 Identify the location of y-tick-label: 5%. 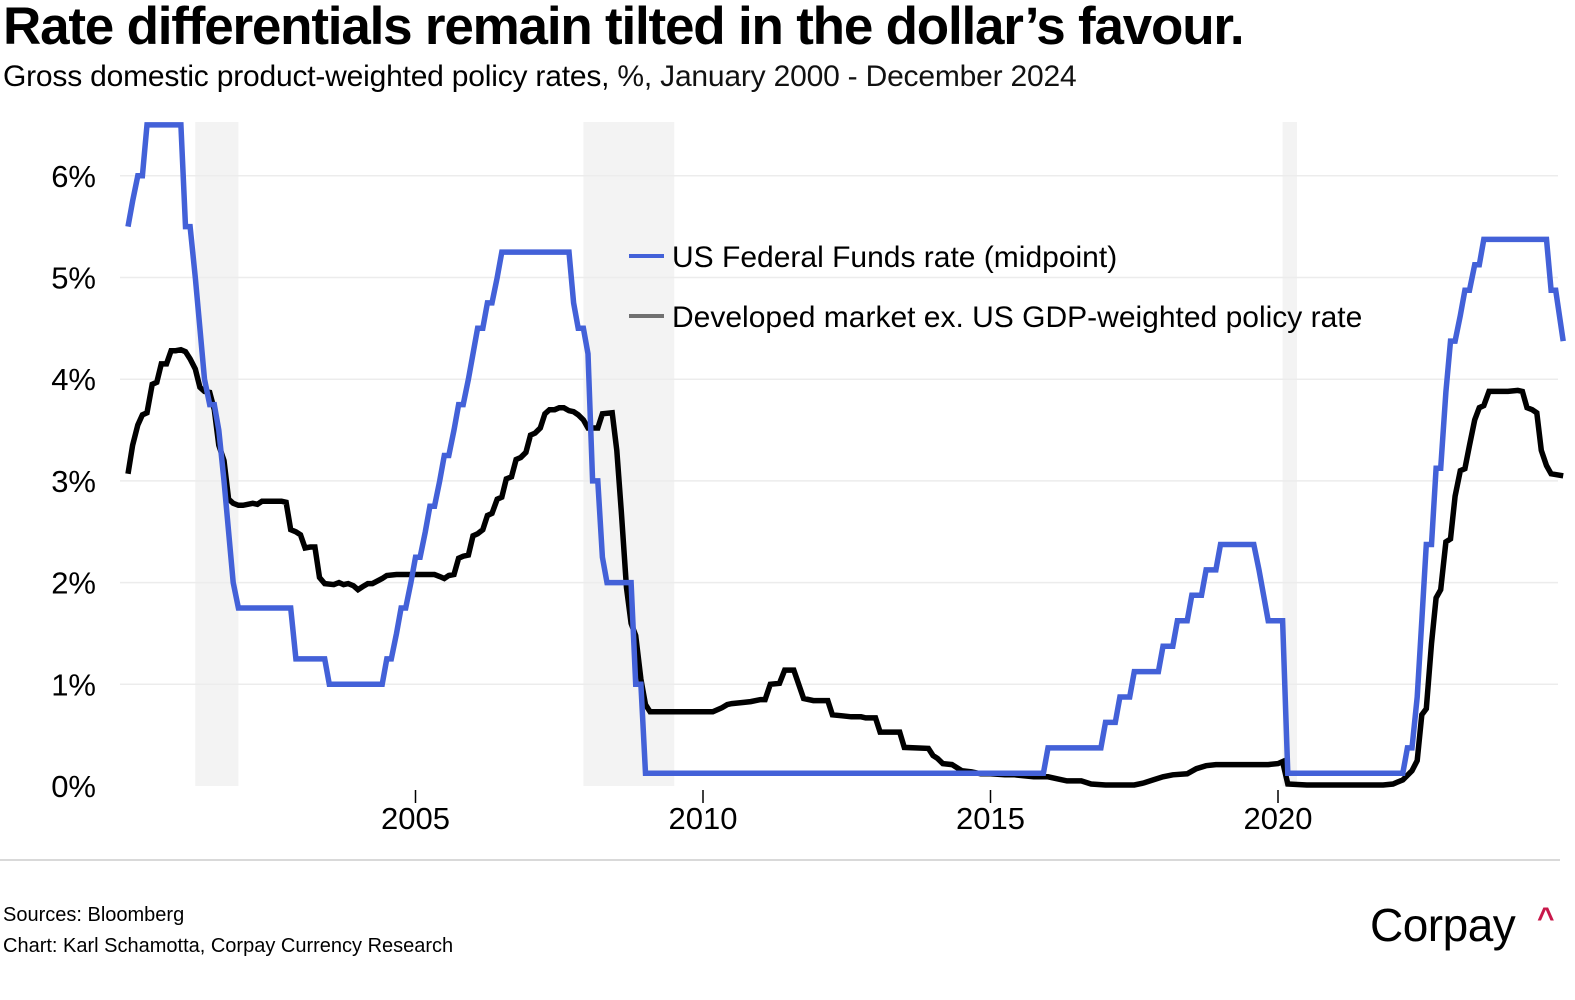
(73, 278).